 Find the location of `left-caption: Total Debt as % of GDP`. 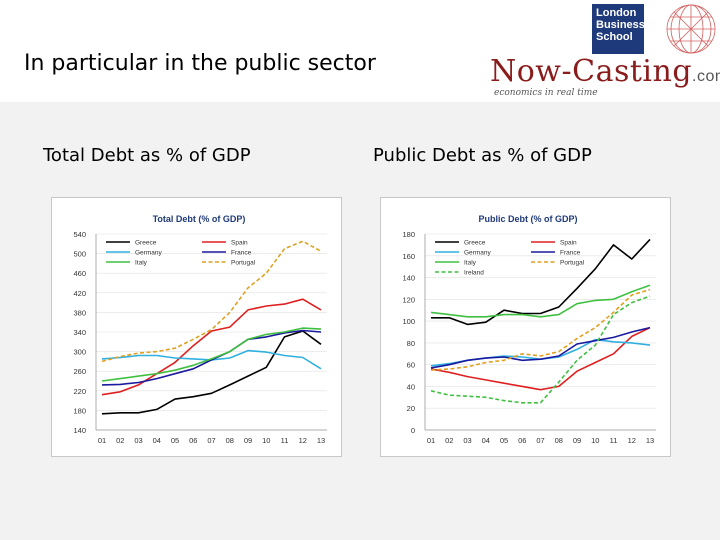

left-caption: Total Debt as % of GDP is located at coordinates (147, 155).